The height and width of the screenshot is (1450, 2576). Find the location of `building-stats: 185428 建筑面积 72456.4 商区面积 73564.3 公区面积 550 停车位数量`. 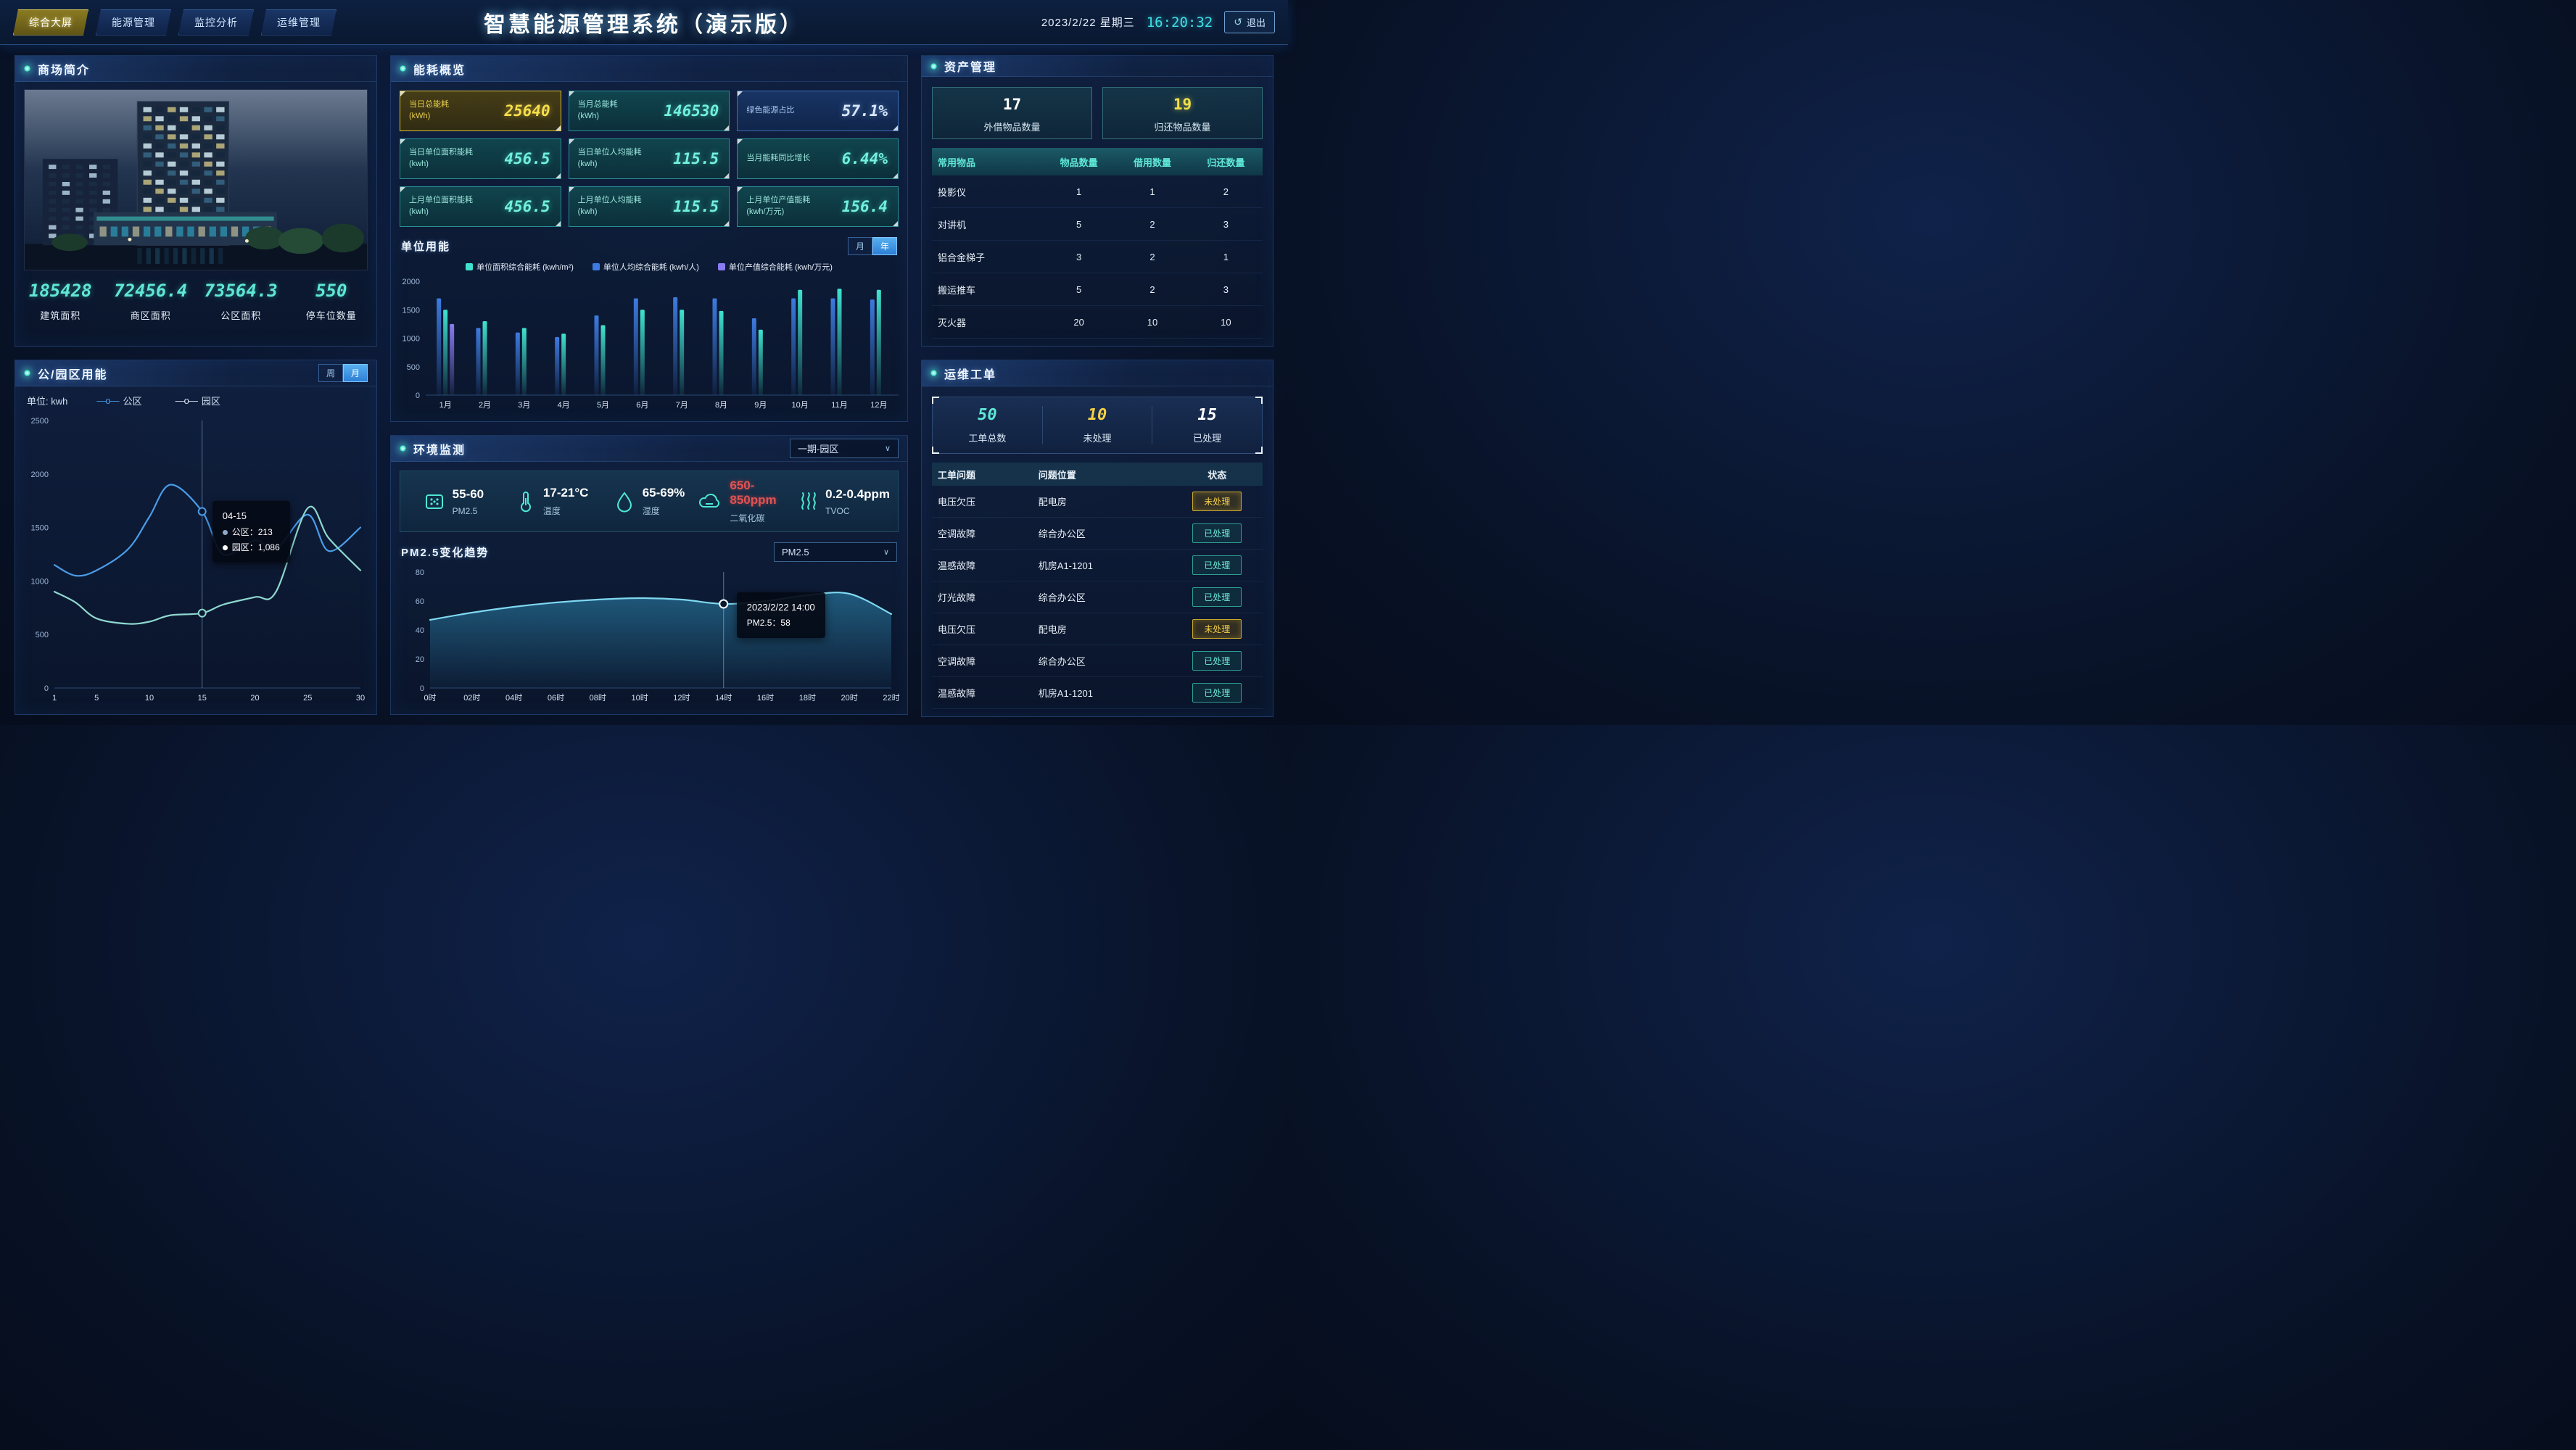

building-stats: 185428 建筑面积 72456.4 商区面积 73564.3 公区面积 550 停车位数量 is located at coordinates (195, 301).